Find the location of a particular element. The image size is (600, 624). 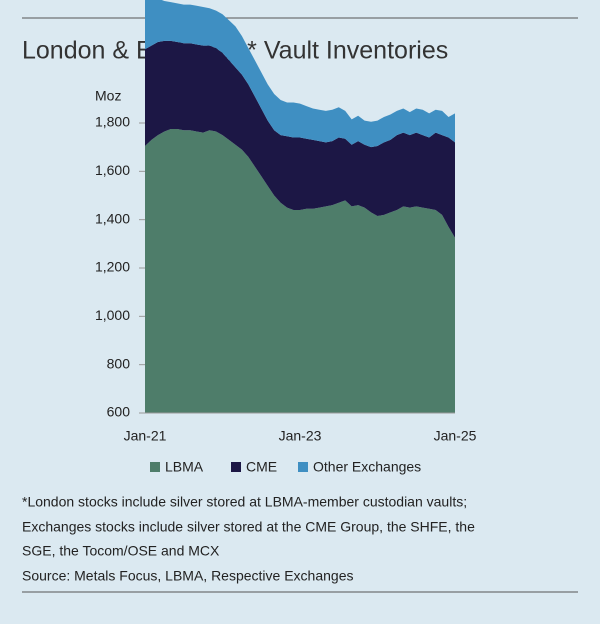

y-tick-label: 1,600 is located at coordinates (112, 170).